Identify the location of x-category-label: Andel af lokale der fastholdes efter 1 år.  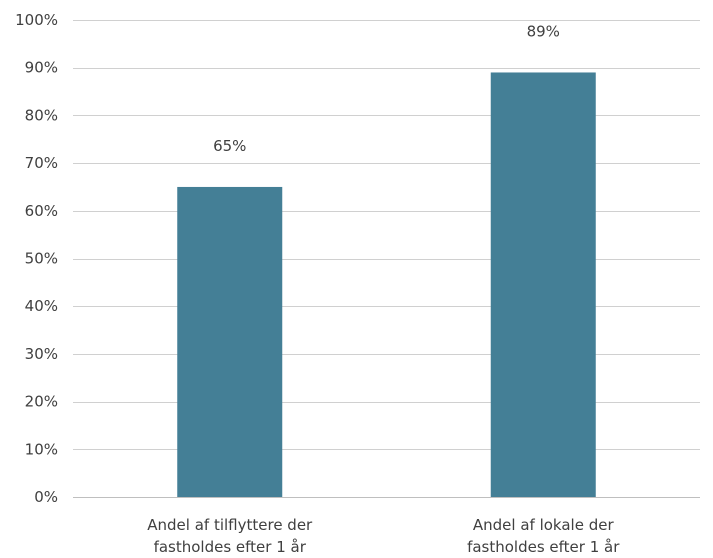
(543, 536).